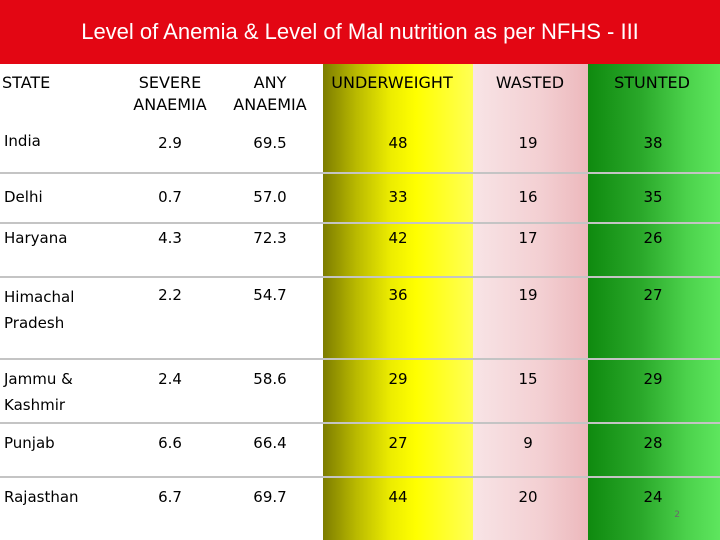 The image size is (720, 540). Describe the element at coordinates (270, 197) in the screenshot. I see `table-cell-any: 57.0` at that location.